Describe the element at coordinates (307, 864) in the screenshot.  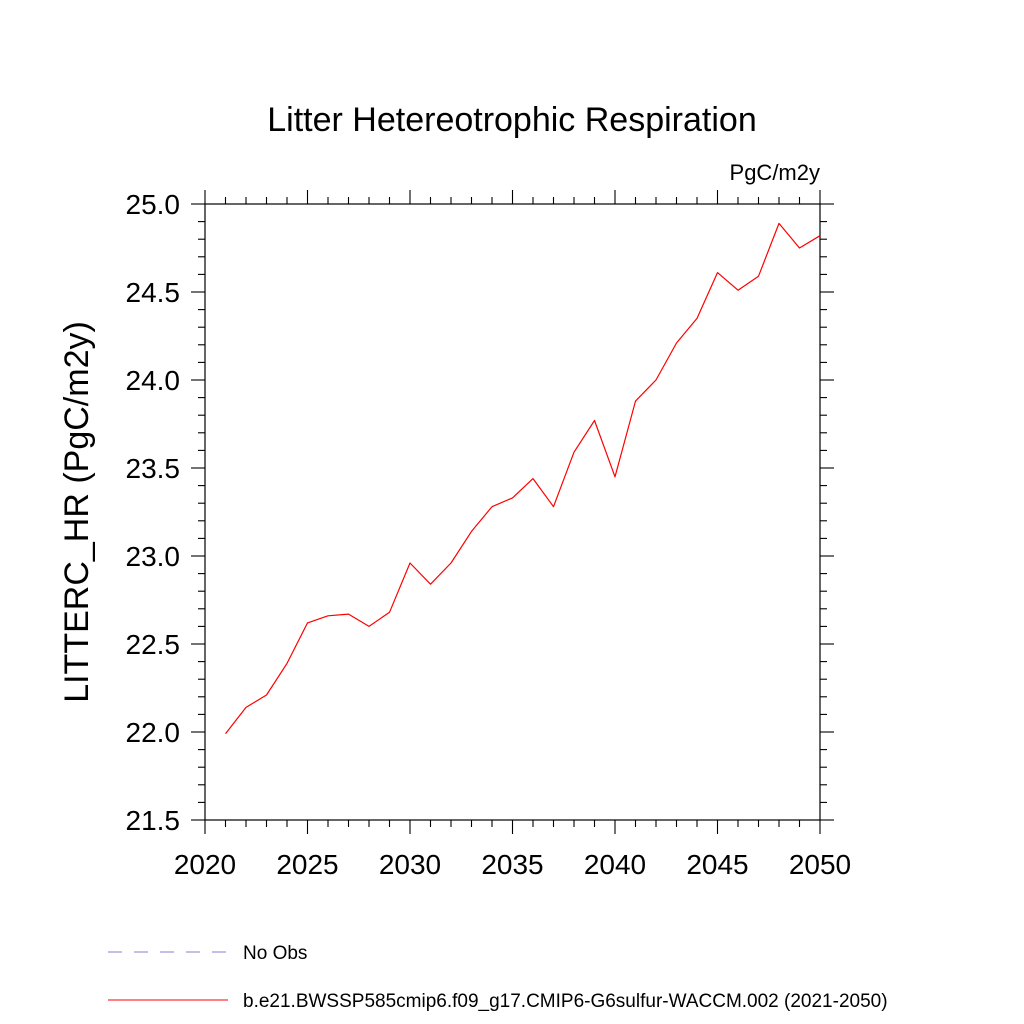
I see `x-tick-label: 2025` at that location.